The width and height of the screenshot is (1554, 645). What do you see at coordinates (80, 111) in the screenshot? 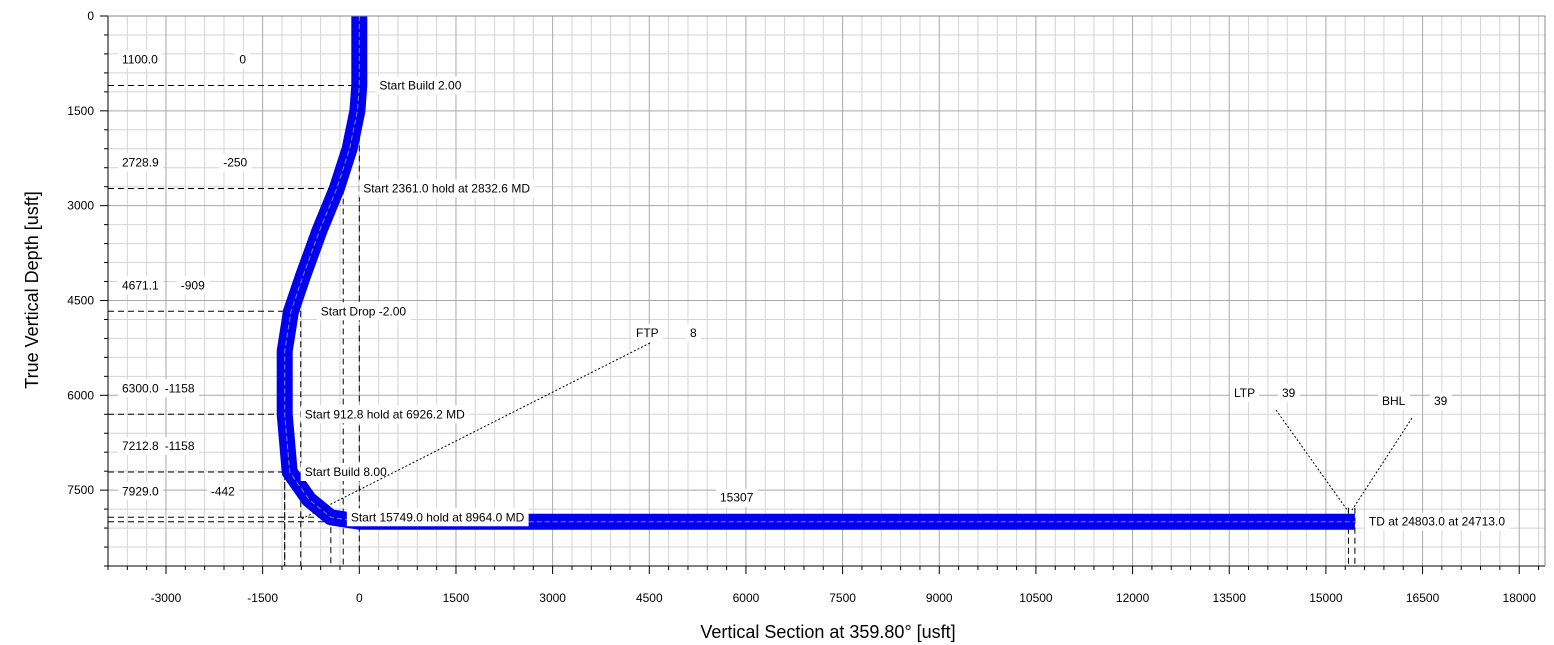
I see `y-tick-label: 1500` at bounding box center [80, 111].